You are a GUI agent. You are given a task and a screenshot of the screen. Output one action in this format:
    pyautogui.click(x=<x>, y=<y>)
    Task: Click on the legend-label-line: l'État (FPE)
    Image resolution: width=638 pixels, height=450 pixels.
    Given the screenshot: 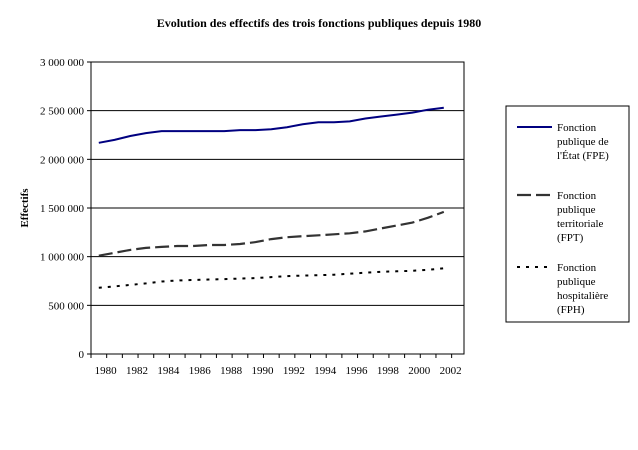 What is the action you would take?
    pyautogui.click(x=583, y=156)
    